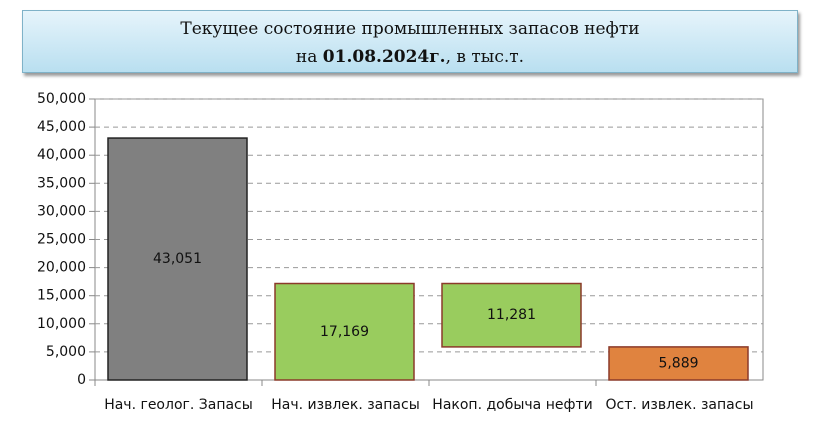 The height and width of the screenshot is (429, 828). What do you see at coordinates (345, 405) in the screenshot?
I see `x-tick-label: Нач. извлек. запасы` at bounding box center [345, 405].